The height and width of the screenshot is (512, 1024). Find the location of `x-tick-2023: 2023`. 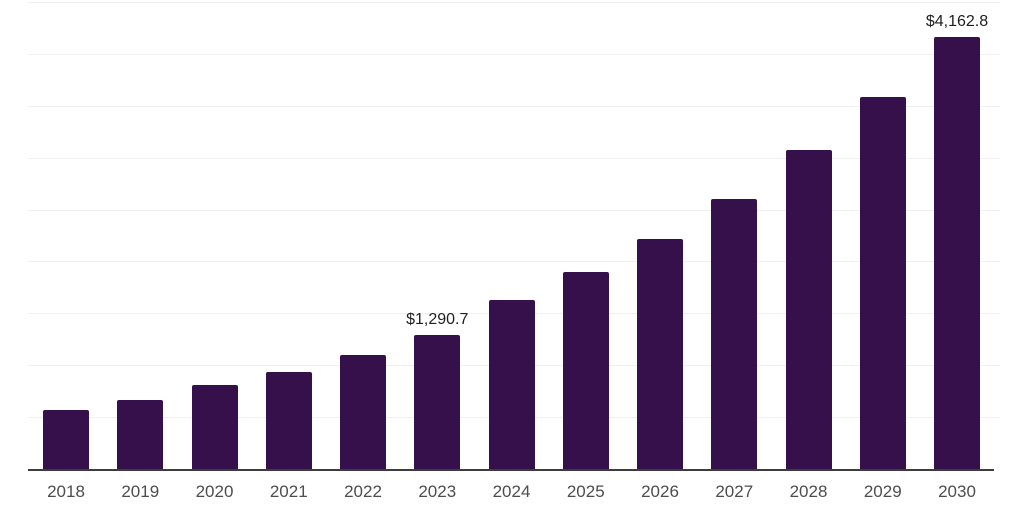

x-tick-2023: 2023 is located at coordinates (437, 491).